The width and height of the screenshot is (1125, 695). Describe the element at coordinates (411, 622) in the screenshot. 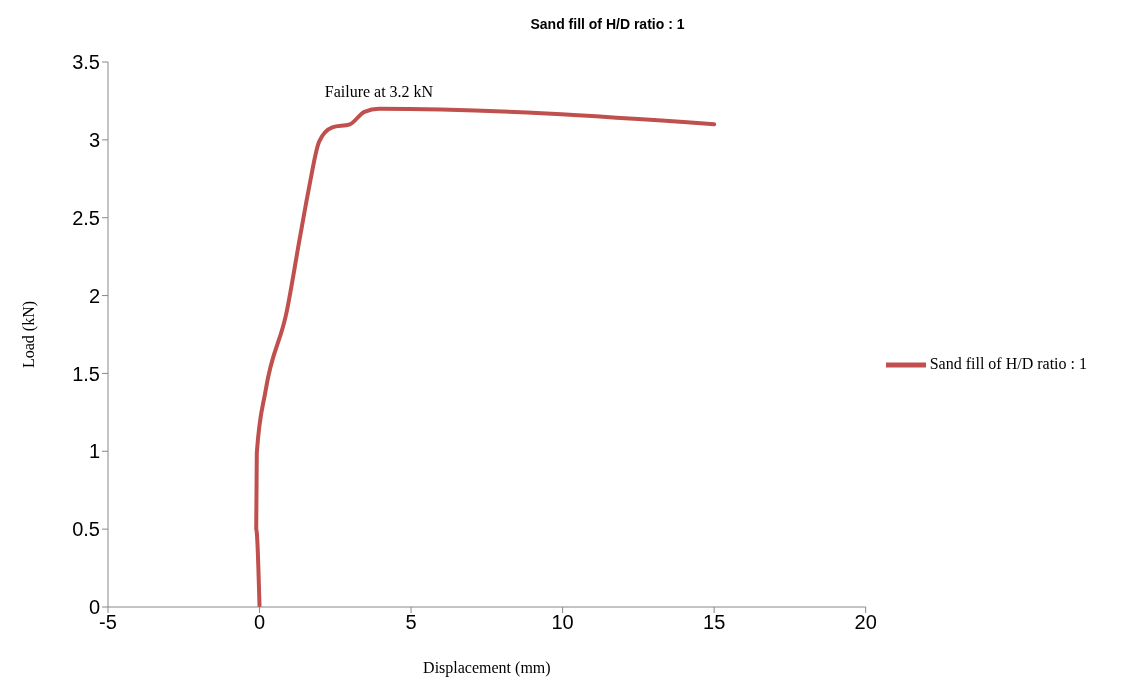

I see `x-tick-label: 5` at that location.